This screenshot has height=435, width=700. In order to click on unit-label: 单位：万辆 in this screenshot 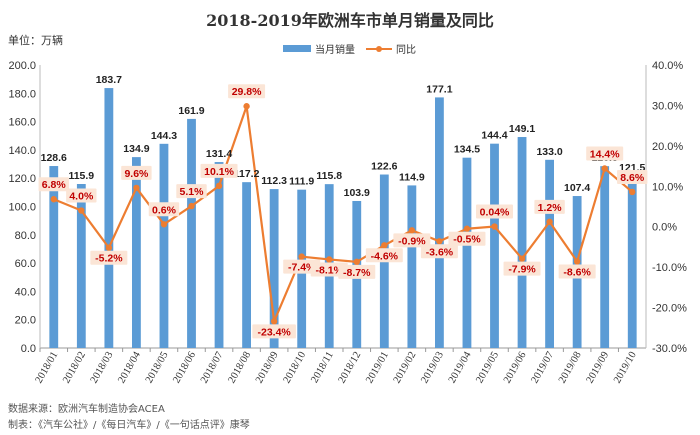, I will do `click(35, 40)`.